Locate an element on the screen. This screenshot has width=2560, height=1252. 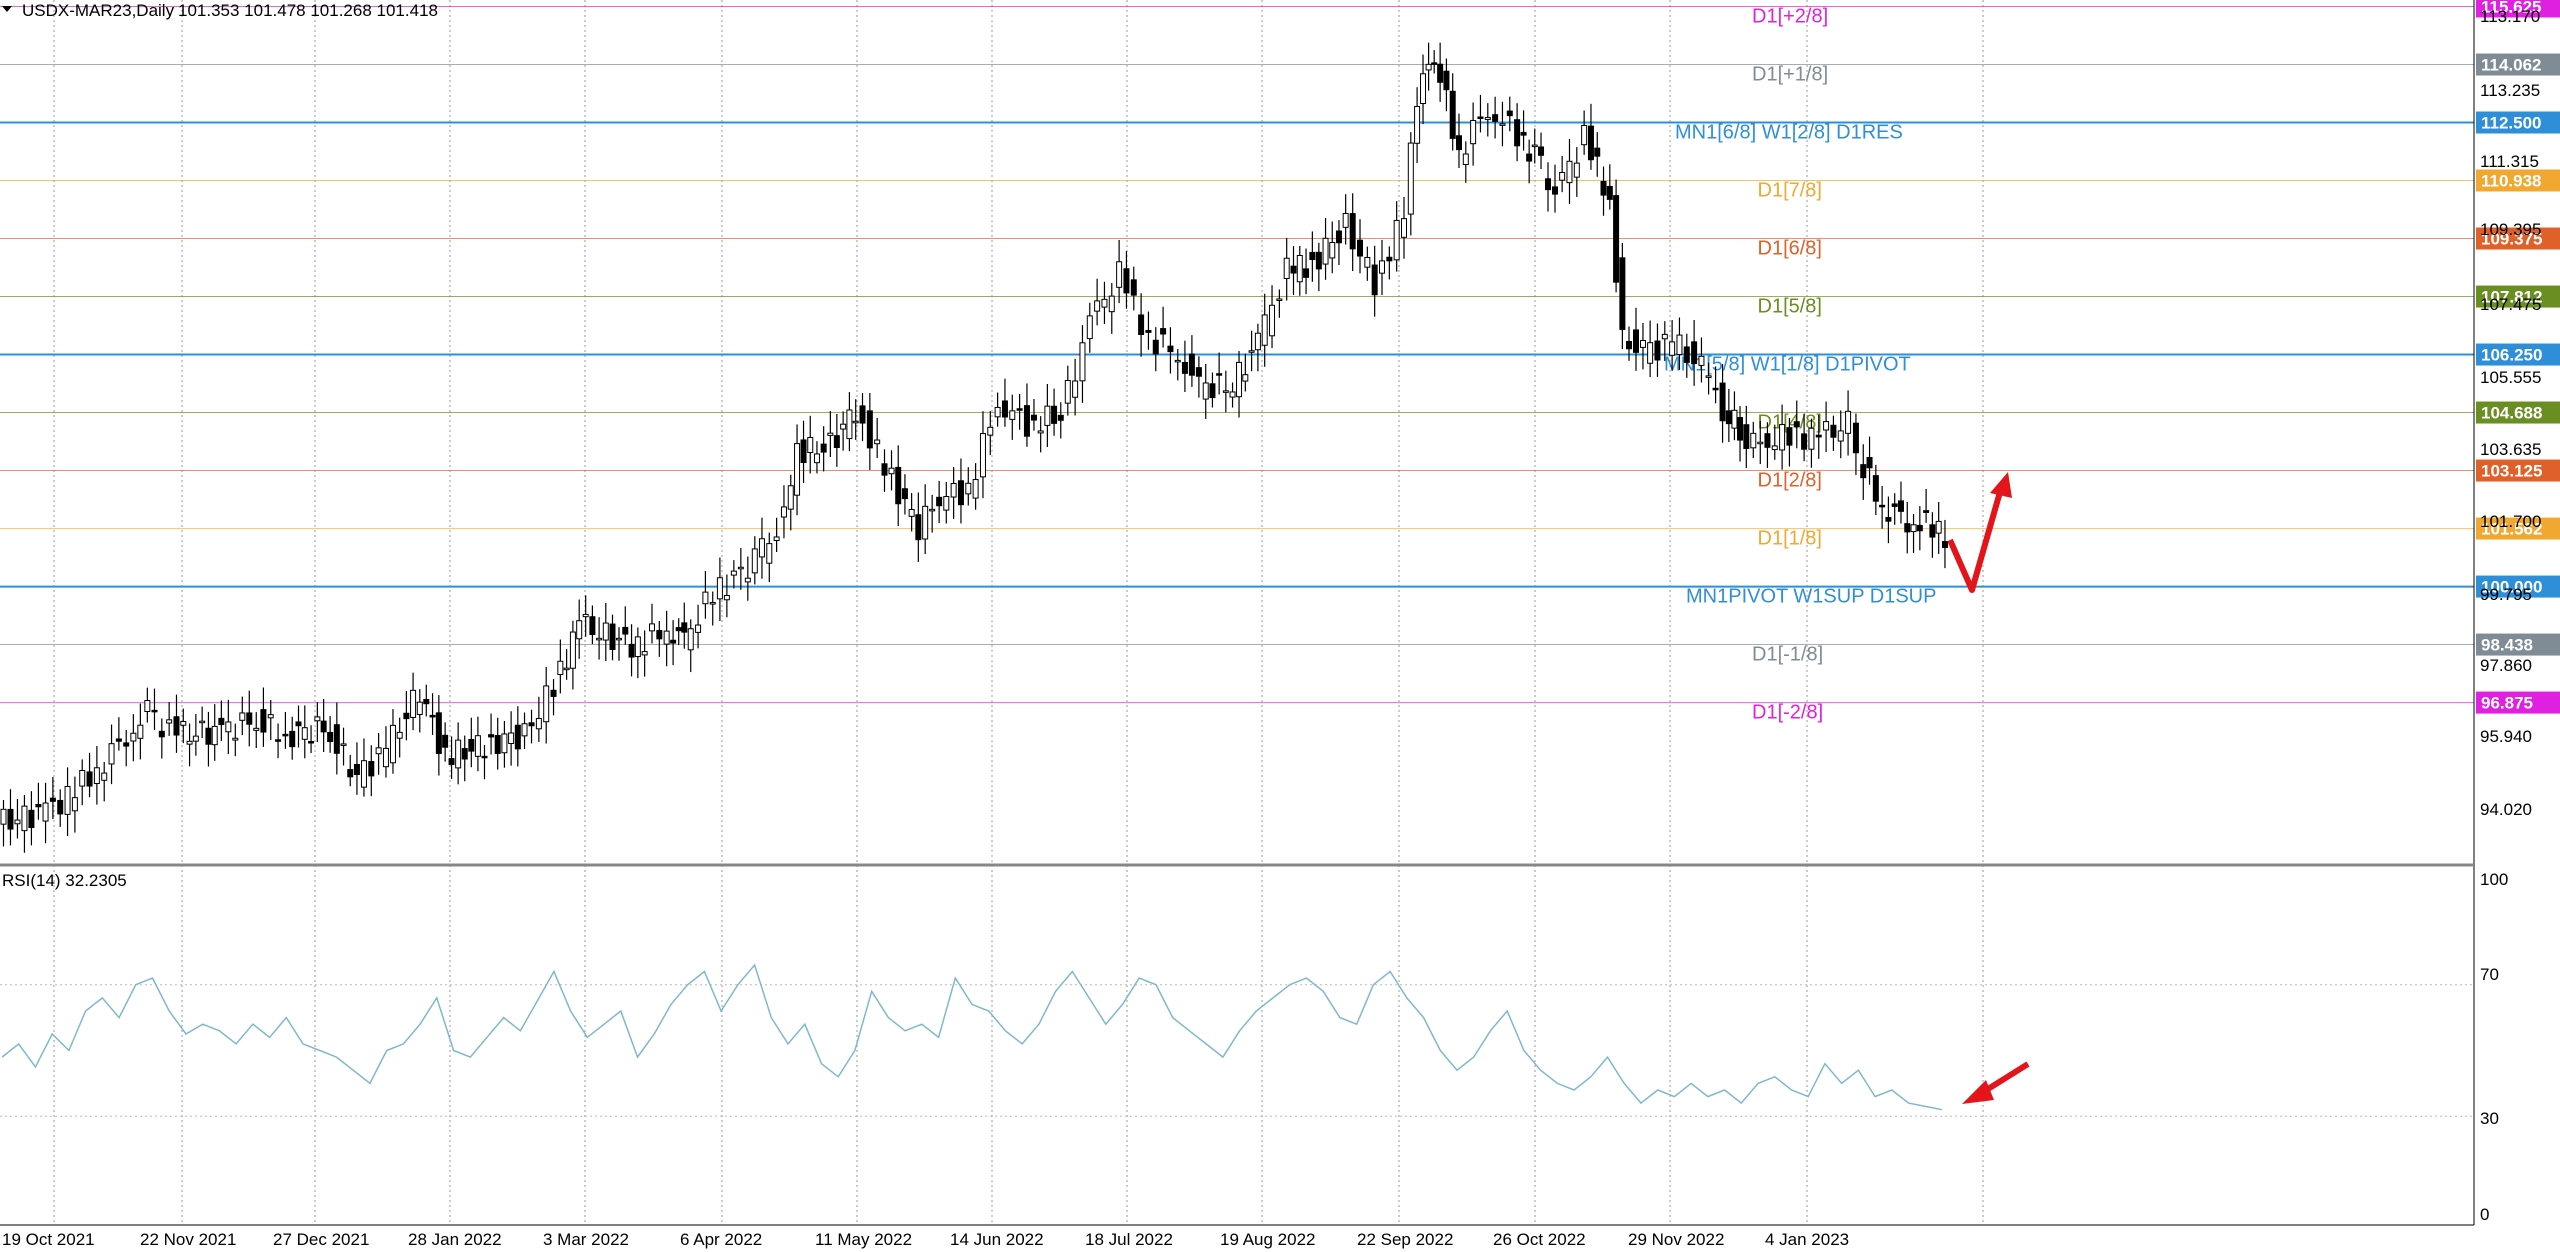
price-tick-label: 101.700 is located at coordinates (2510, 521).